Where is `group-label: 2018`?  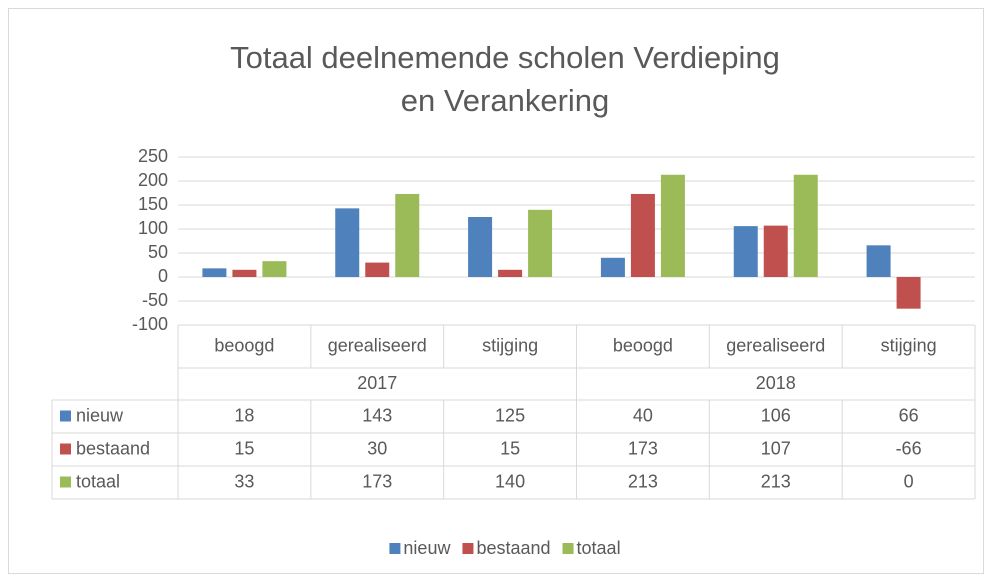
group-label: 2018 is located at coordinates (776, 383).